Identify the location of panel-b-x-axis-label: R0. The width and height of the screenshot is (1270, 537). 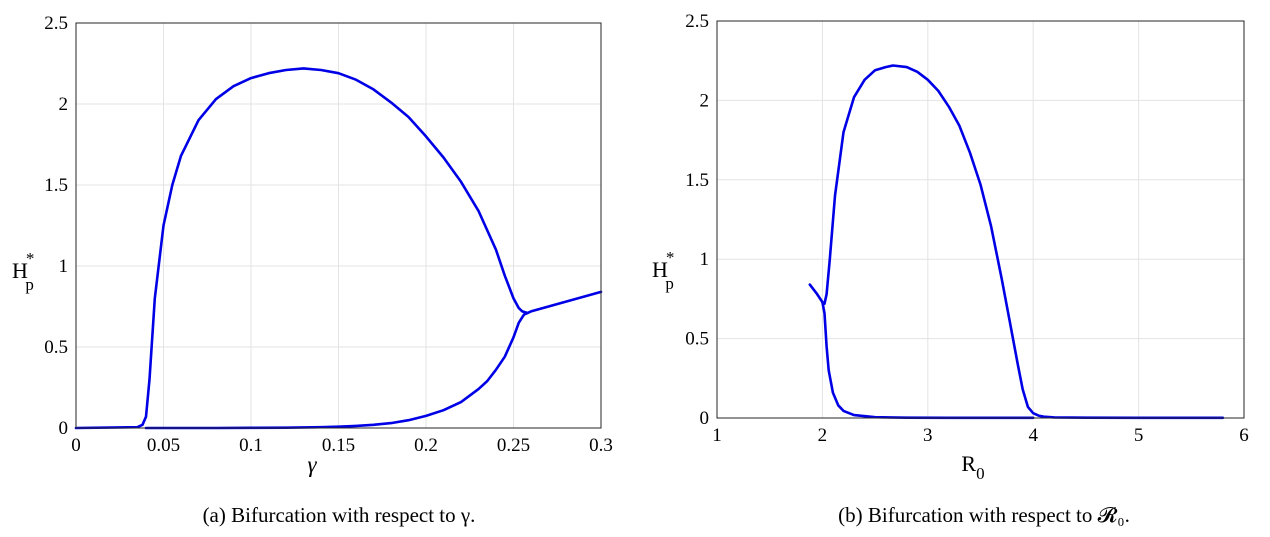
(972, 467).